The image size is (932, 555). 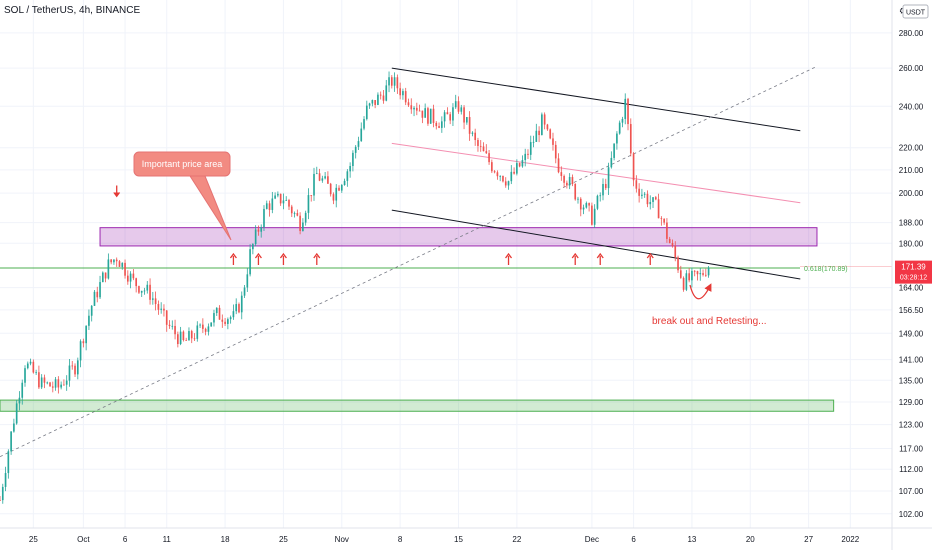 I want to click on price-tag-price: 171.39, so click(x=913, y=267).